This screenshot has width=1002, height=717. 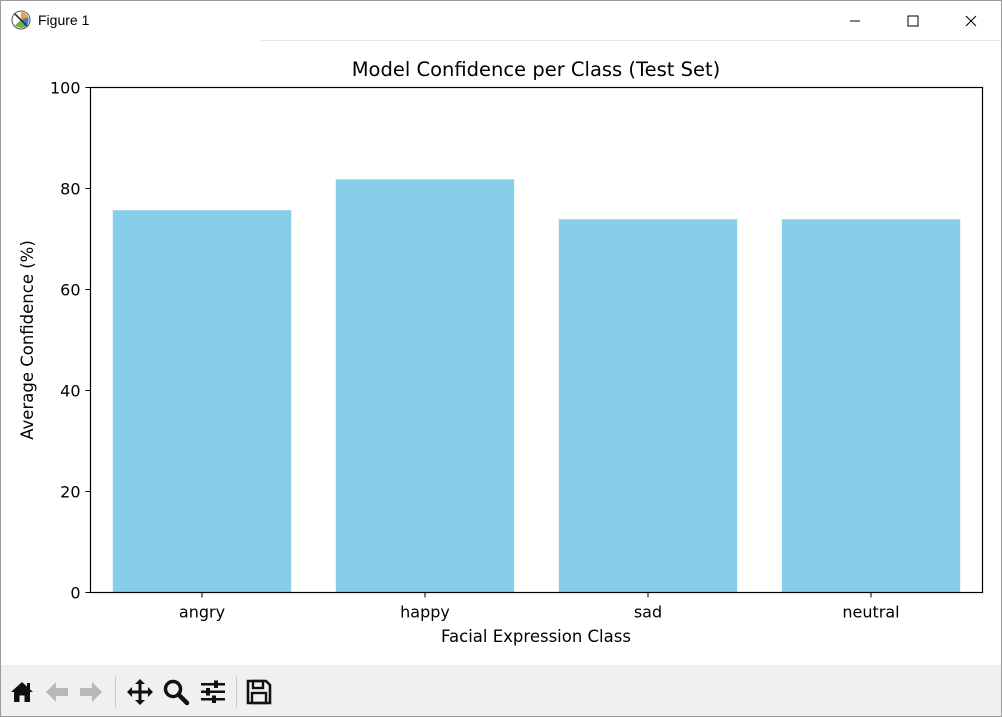 What do you see at coordinates (648, 406) in the screenshot?
I see `bar-sad` at bounding box center [648, 406].